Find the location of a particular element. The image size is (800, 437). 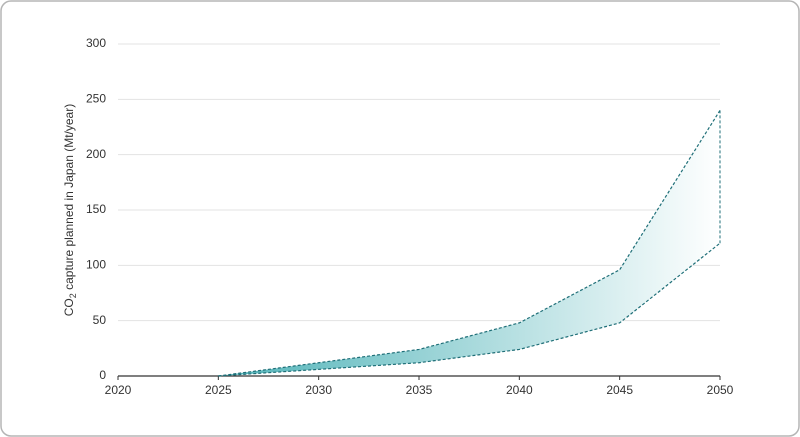

y-tick-label: 200 is located at coordinates (96, 154).